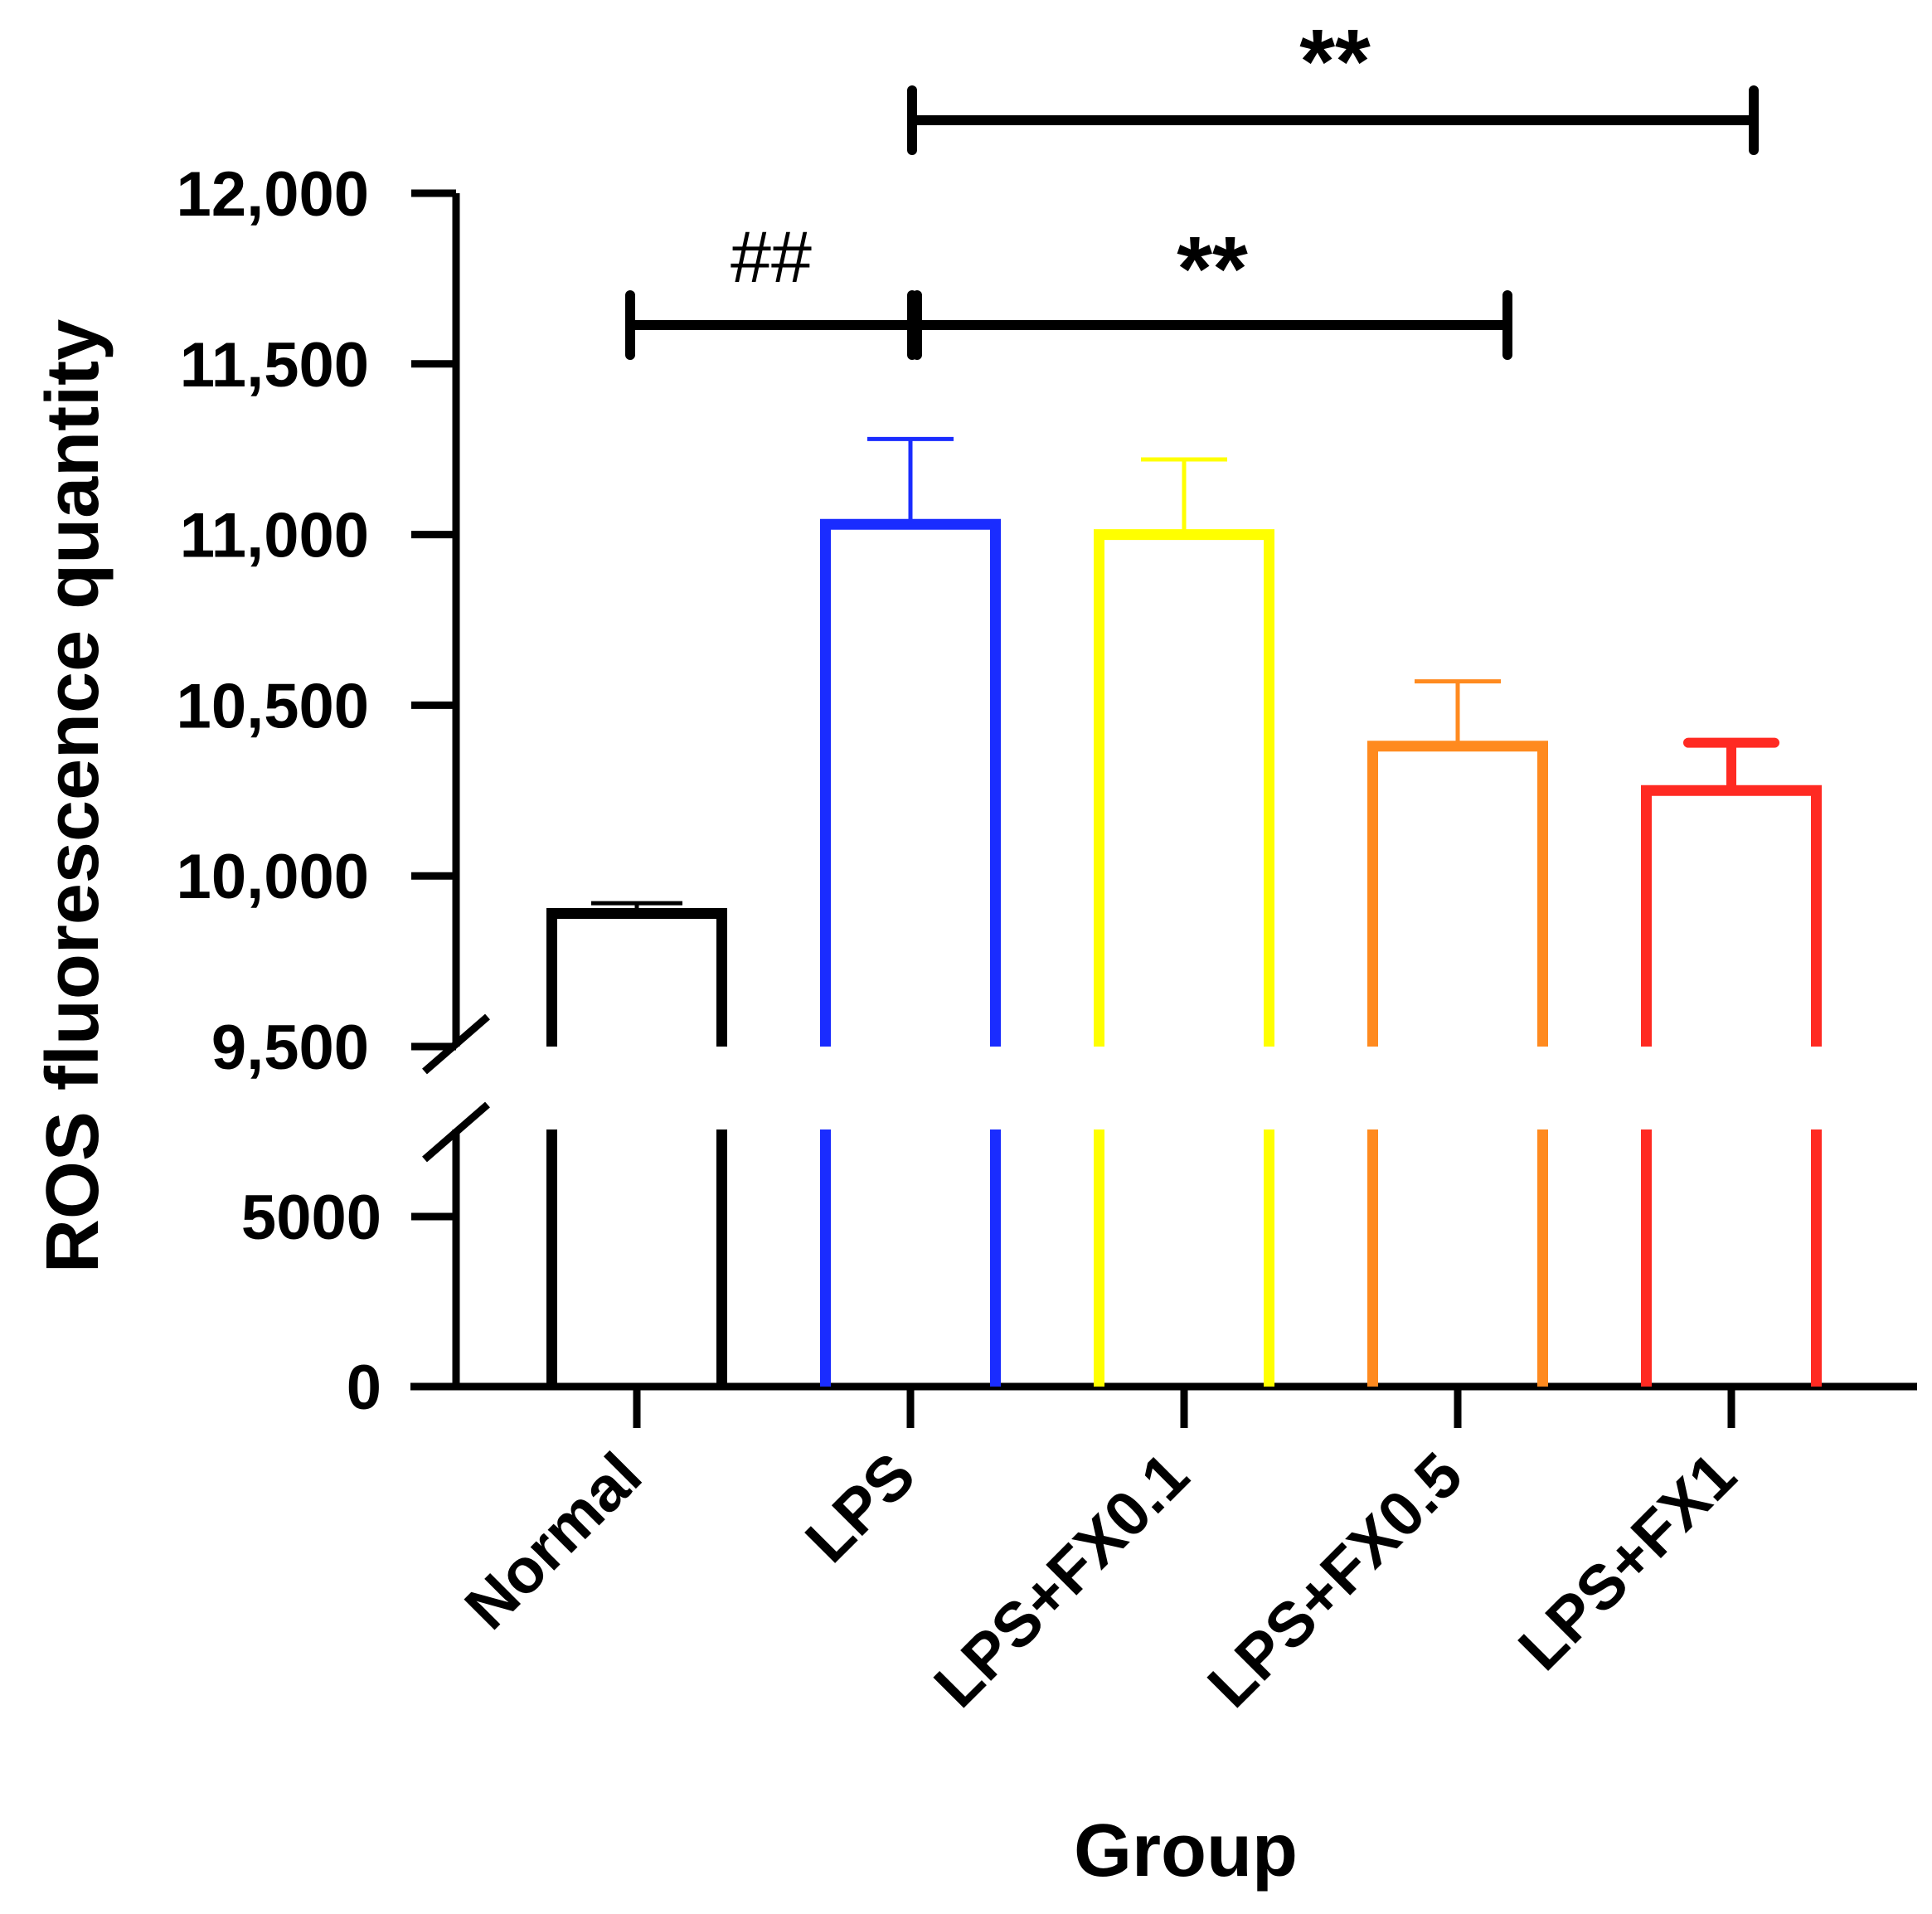  I want to click on significance-label: ##, so click(771, 257).